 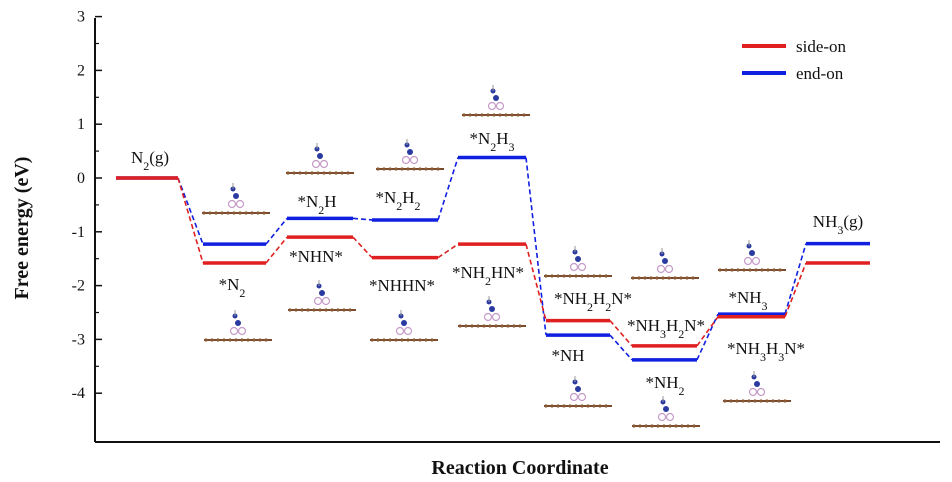 I want to click on state-label: *NH3, so click(x=747, y=300).